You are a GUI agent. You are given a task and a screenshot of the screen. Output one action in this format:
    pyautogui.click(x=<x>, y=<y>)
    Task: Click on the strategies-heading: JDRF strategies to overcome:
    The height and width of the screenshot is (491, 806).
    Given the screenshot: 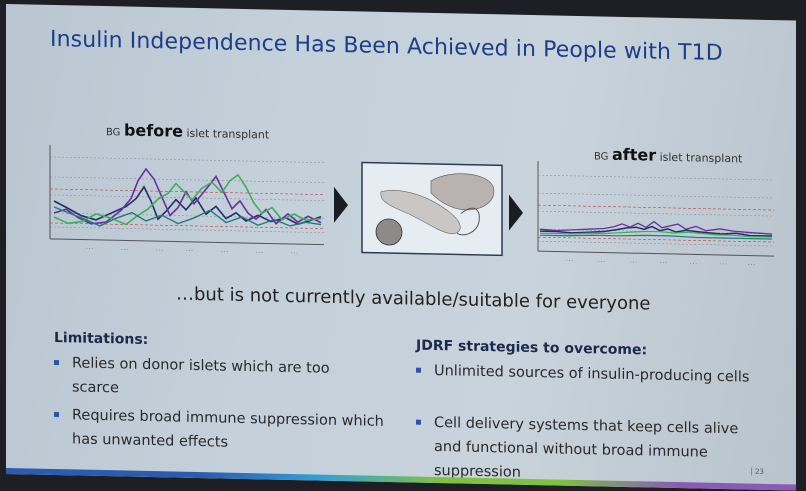 What is the action you would take?
    pyautogui.click(x=532, y=348)
    